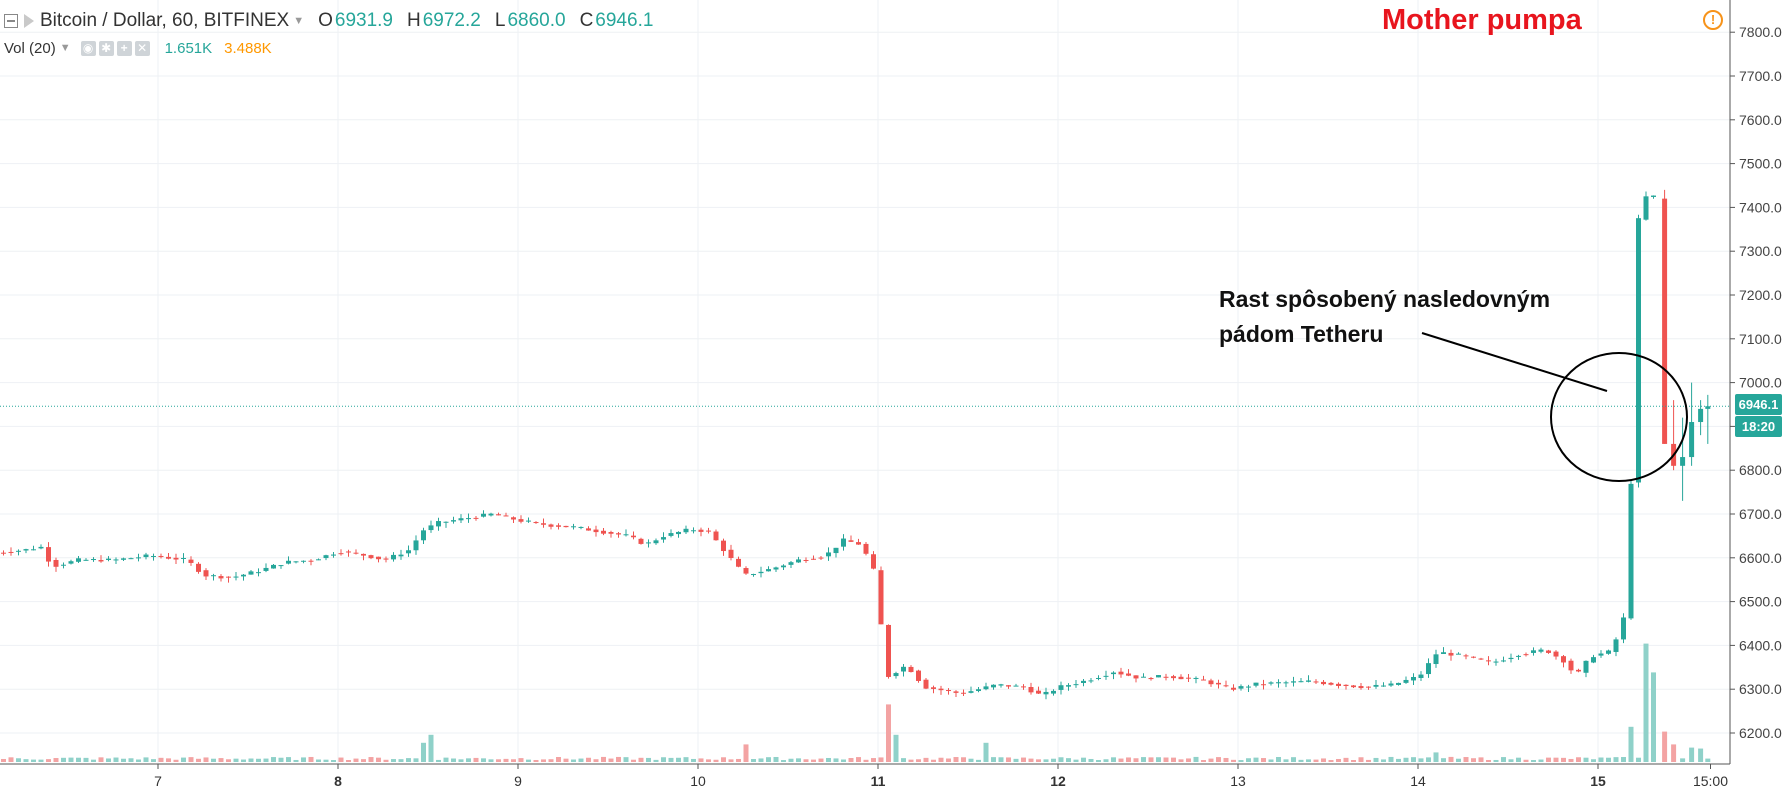  Describe the element at coordinates (106, 48) in the screenshot. I see `gear-icon: ✱` at that location.